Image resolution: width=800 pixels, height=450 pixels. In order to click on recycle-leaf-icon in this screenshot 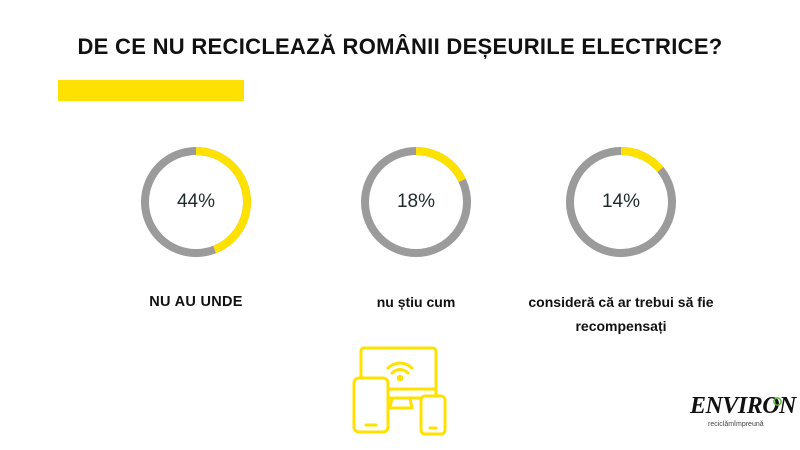, I will do `click(777, 401)`.